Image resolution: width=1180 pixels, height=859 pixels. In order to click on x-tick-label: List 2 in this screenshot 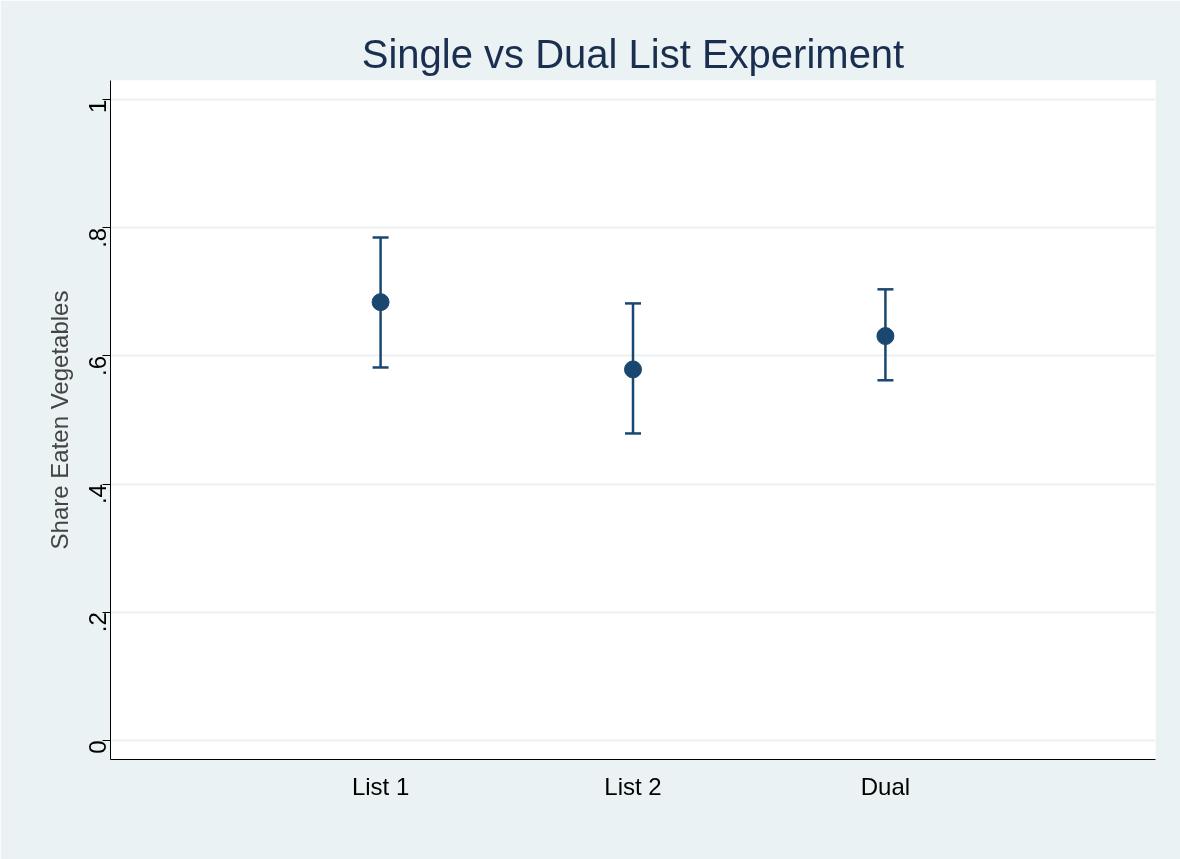, I will do `click(633, 786)`.